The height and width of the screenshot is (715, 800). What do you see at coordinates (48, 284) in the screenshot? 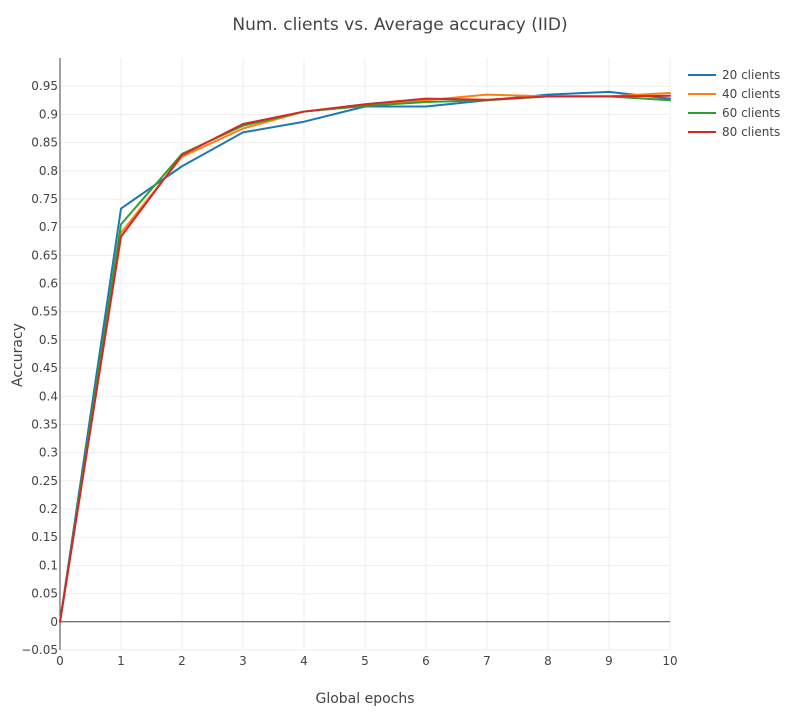
I see `y-tick-label: 0.6` at bounding box center [48, 284].